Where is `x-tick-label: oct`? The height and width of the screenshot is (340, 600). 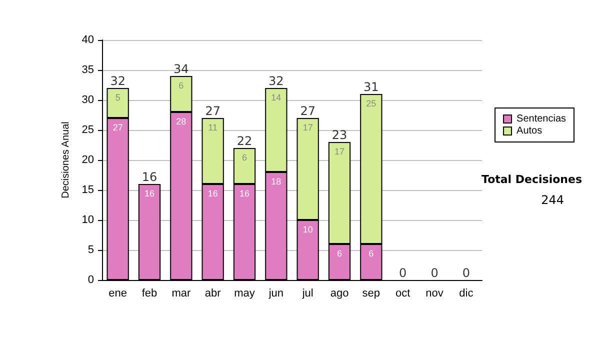
x-tick-label: oct is located at coordinates (402, 294).